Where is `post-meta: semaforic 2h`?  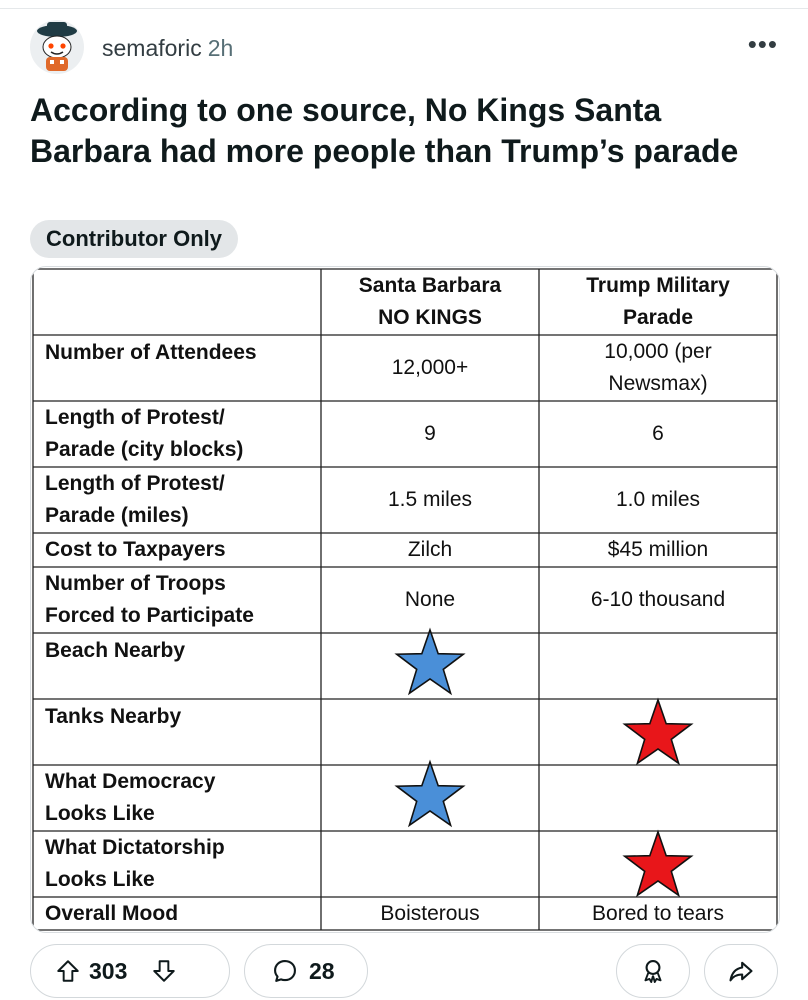 post-meta: semaforic 2h is located at coordinates (167, 48).